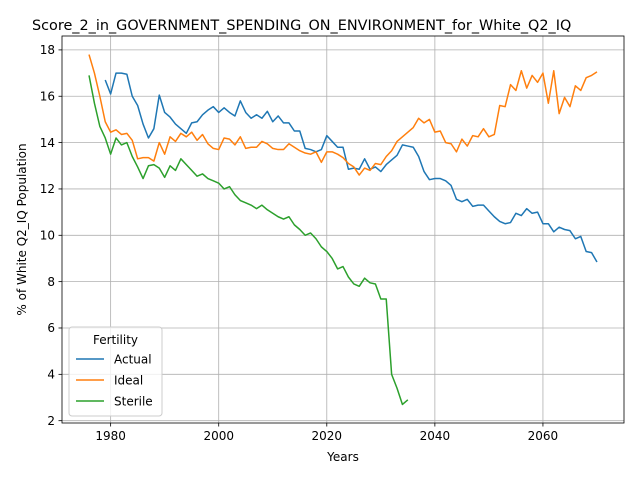 The image size is (640, 480). Describe the element at coordinates (47, 143) in the screenshot. I see `y-tick-label: 14` at that location.